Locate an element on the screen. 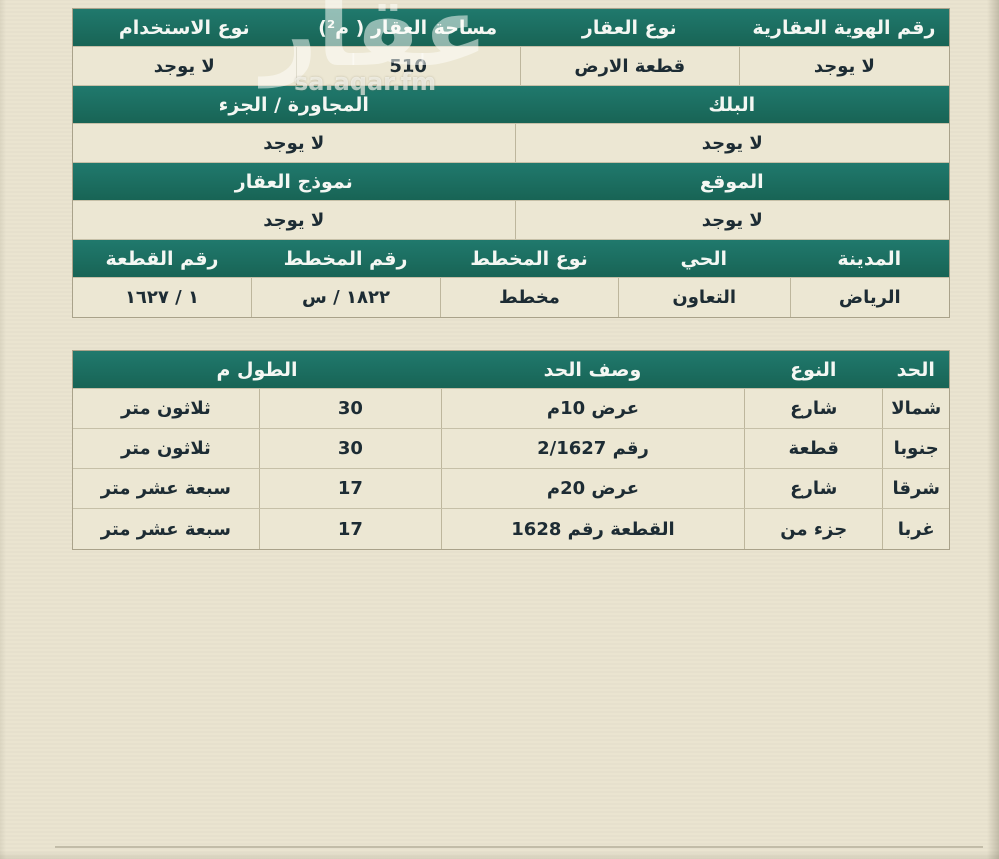  table-row: لا يوجد قطعة الارض 510 لا يوجد is located at coordinates (511, 66).